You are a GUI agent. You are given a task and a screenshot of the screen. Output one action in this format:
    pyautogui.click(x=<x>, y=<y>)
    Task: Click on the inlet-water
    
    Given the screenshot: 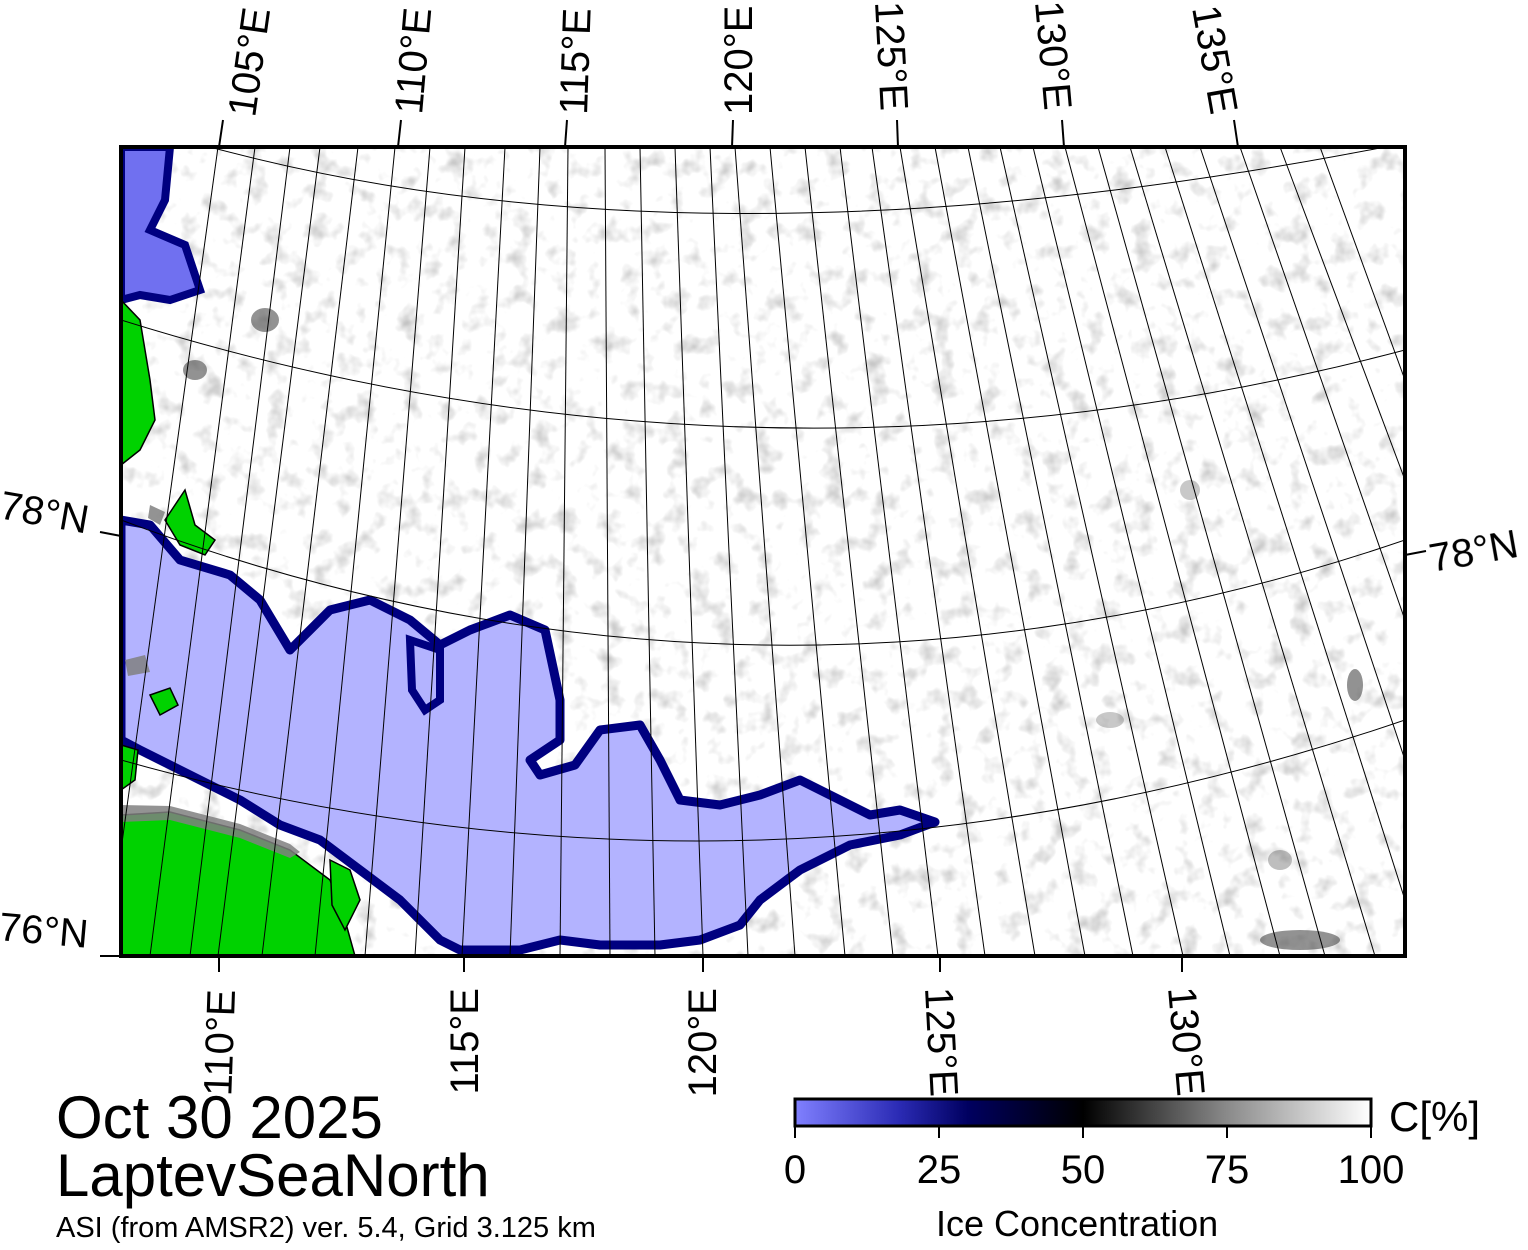 What is the action you would take?
    pyautogui.click(x=424, y=675)
    